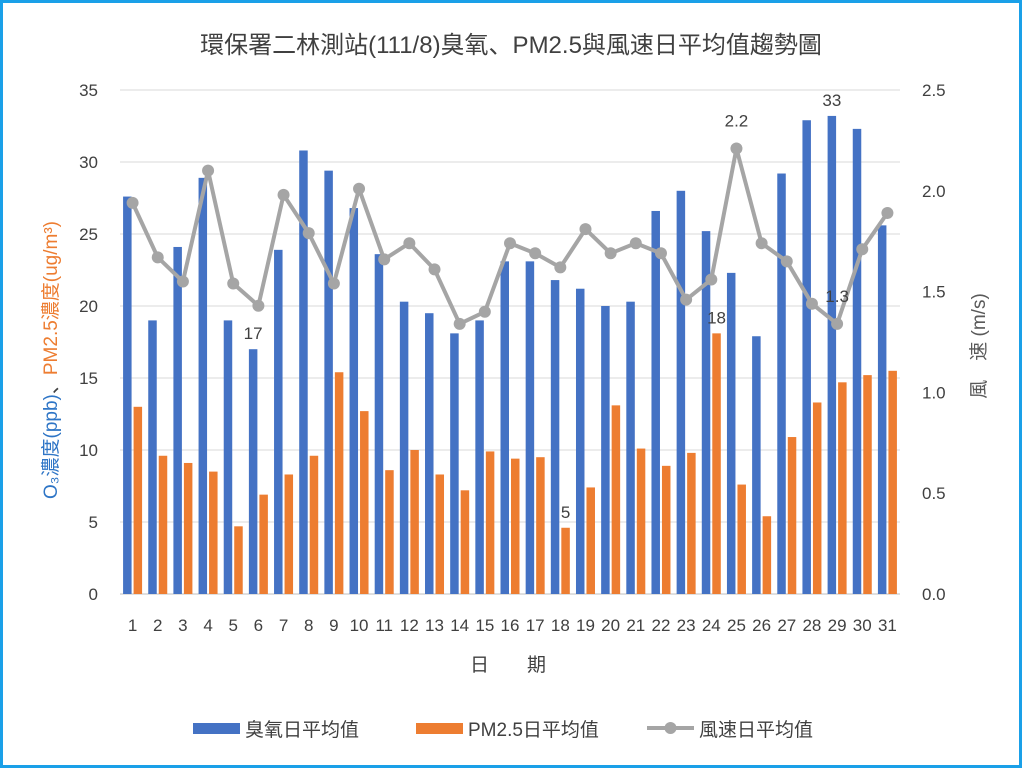 Image resolution: width=1022 pixels, height=770 pixels. I want to click on legend-swatch-pm25, so click(439, 728).